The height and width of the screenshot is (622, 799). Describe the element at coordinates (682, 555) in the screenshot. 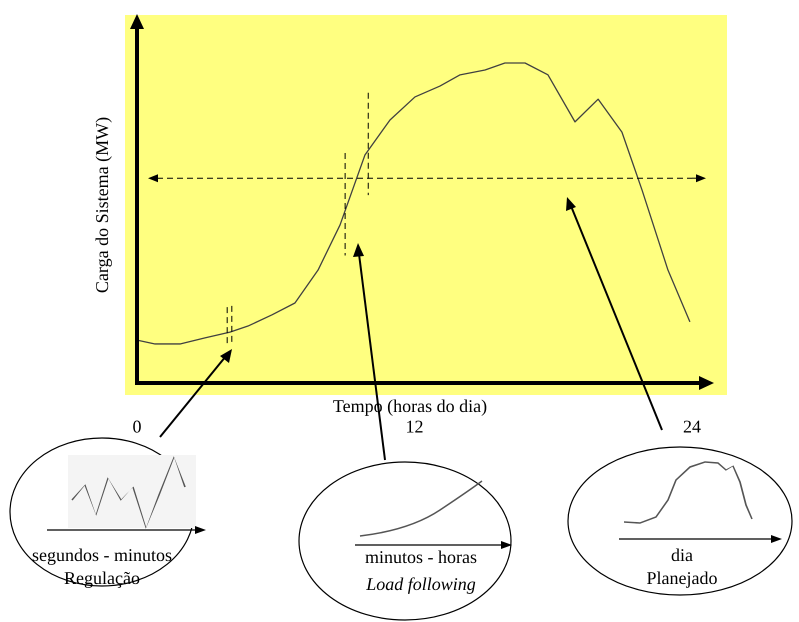

I see `text: dia` at that location.